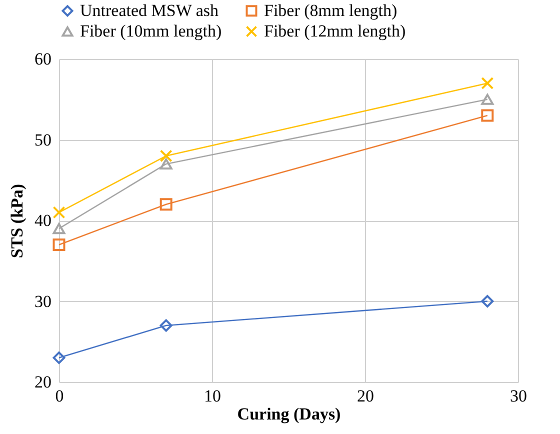 This screenshot has height=434, width=560. What do you see at coordinates (59, 396) in the screenshot?
I see `x-tick-label: 0` at bounding box center [59, 396].